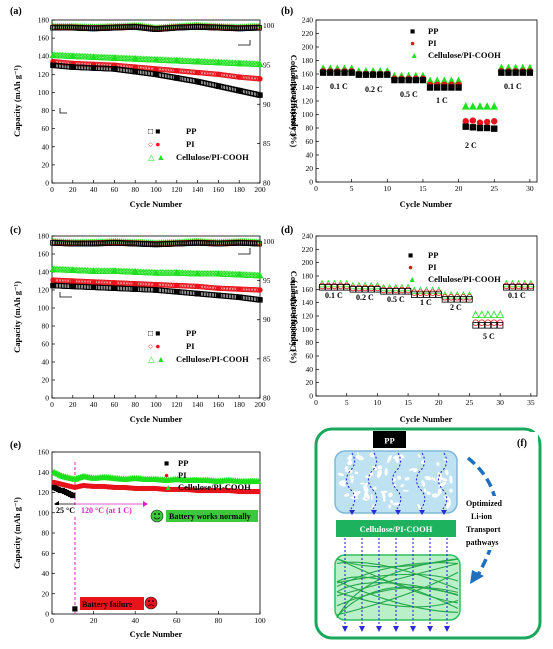  I want to click on x-tick-label: 40, so click(94, 189).